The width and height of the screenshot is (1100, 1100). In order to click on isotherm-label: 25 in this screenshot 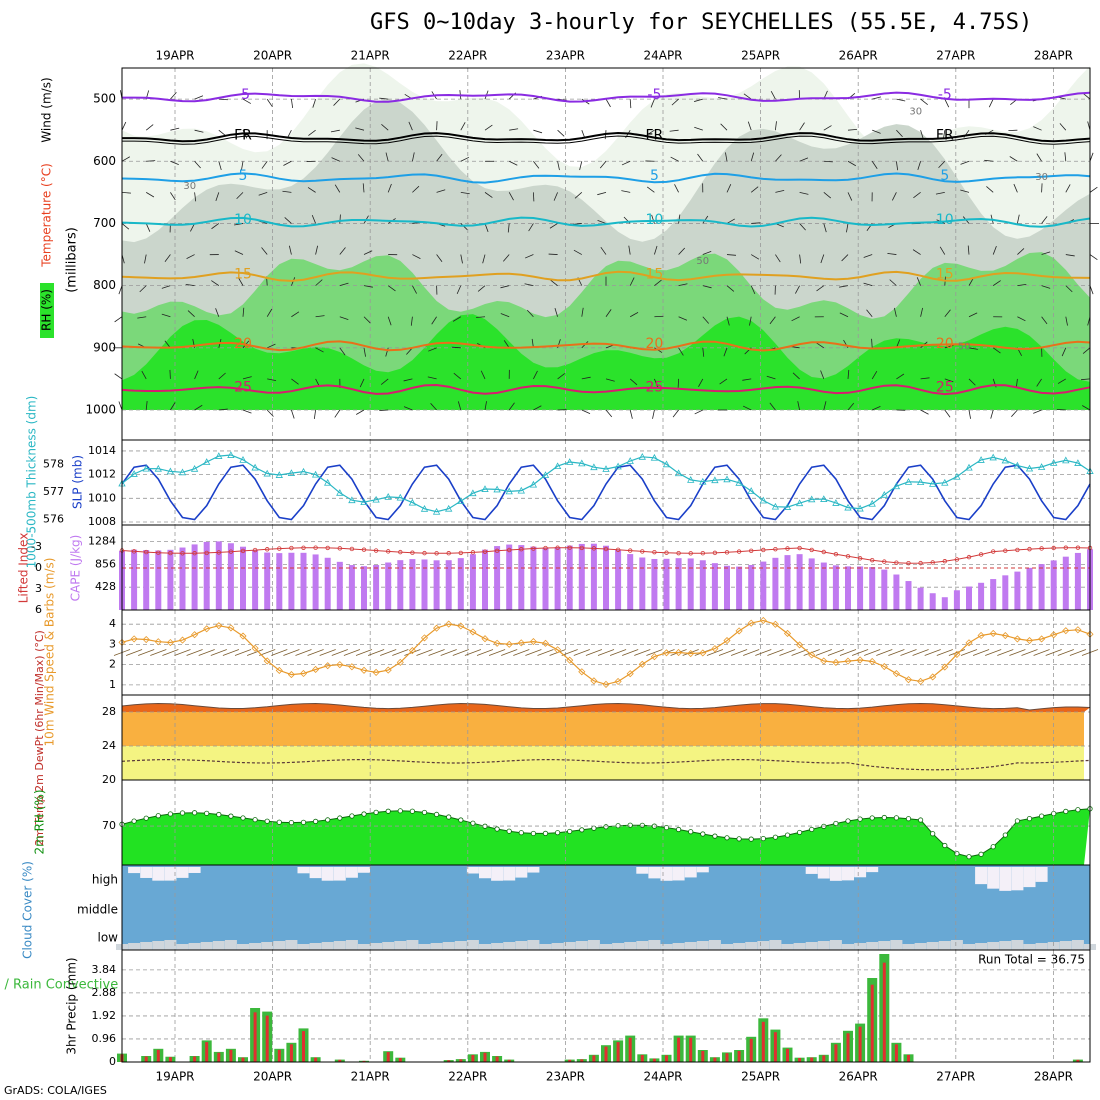, I will do `click(945, 387)`.